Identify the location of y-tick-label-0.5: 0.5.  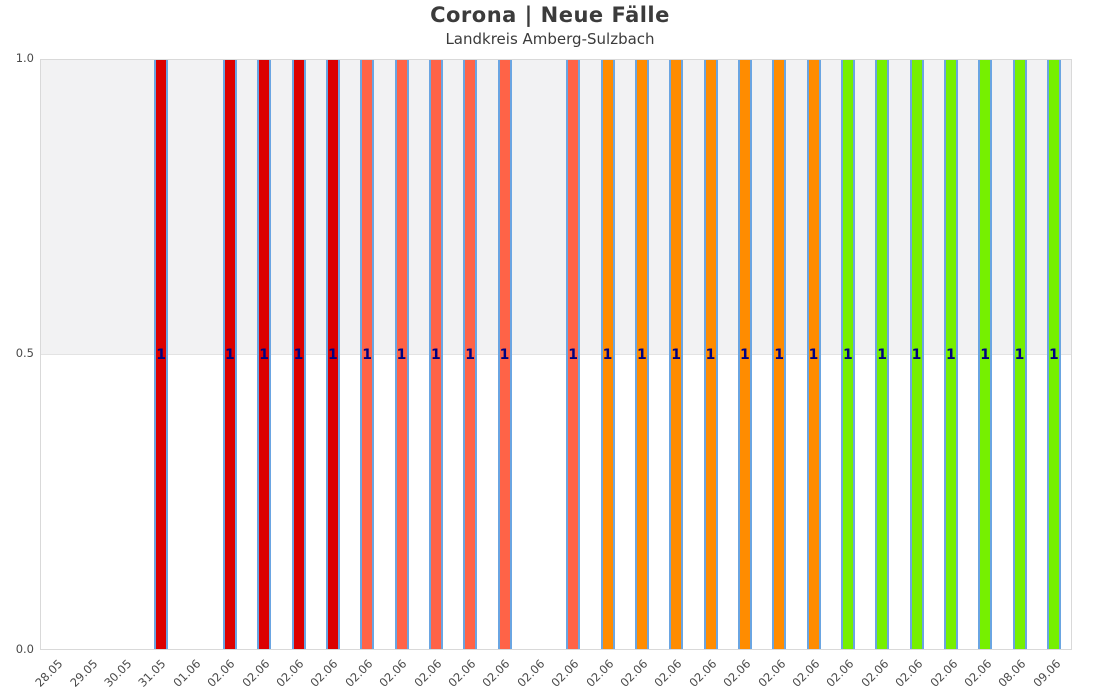
(24, 353).